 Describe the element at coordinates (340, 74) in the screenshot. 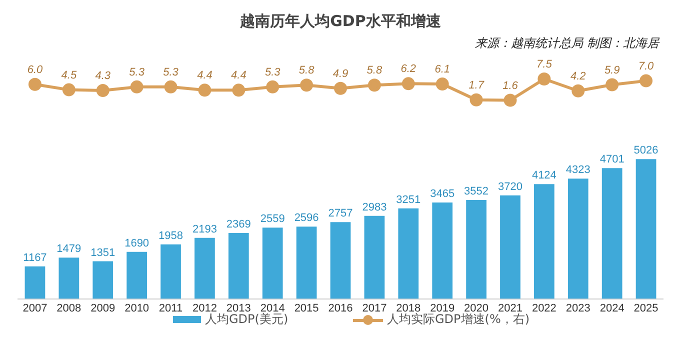

I see `data-label: 4.9` at that location.